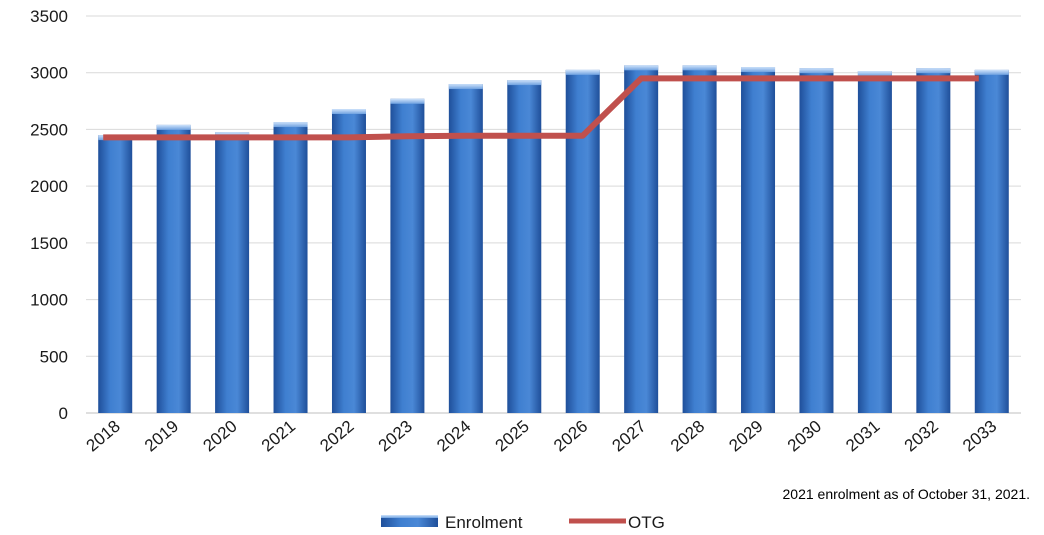 This screenshot has width=1044, height=535. What do you see at coordinates (161, 436) in the screenshot?
I see `x-tick-label: 2019` at bounding box center [161, 436].